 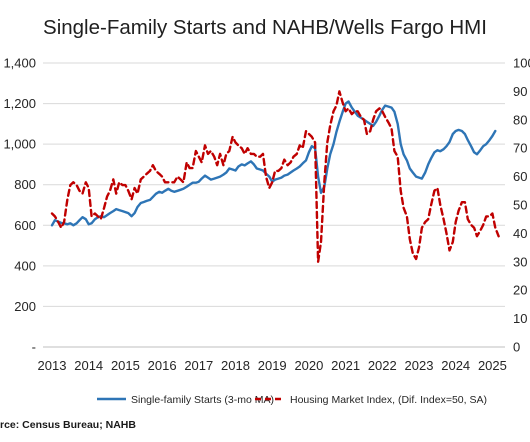 I want to click on y-right-tick-label: 10, so click(x=520, y=318).